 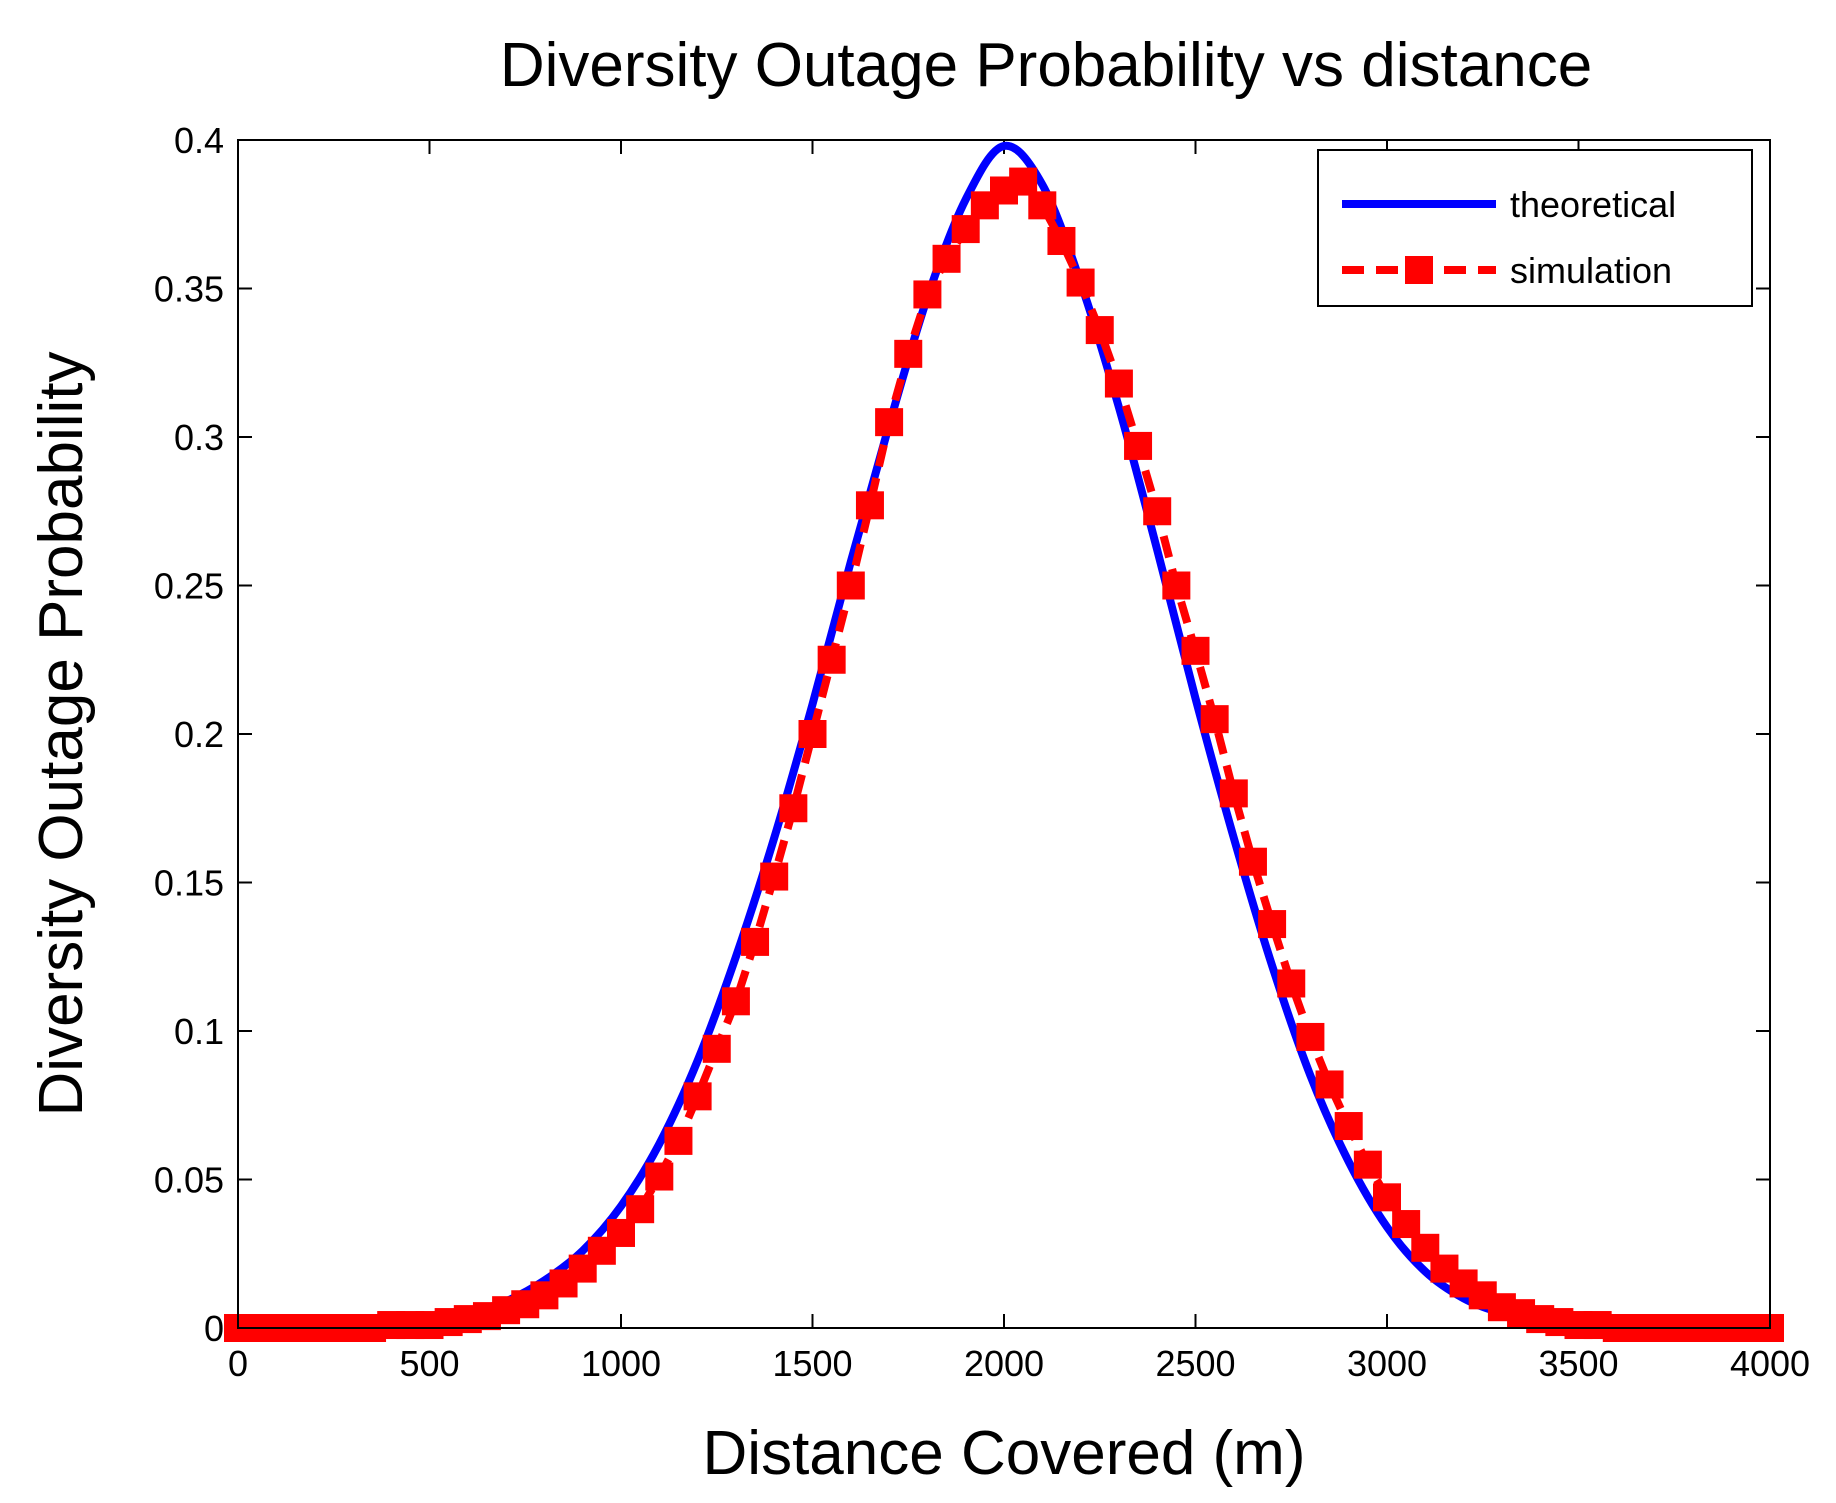 What do you see at coordinates (1770, 1363) in the screenshot?
I see `x-tick-label: 4000` at bounding box center [1770, 1363].